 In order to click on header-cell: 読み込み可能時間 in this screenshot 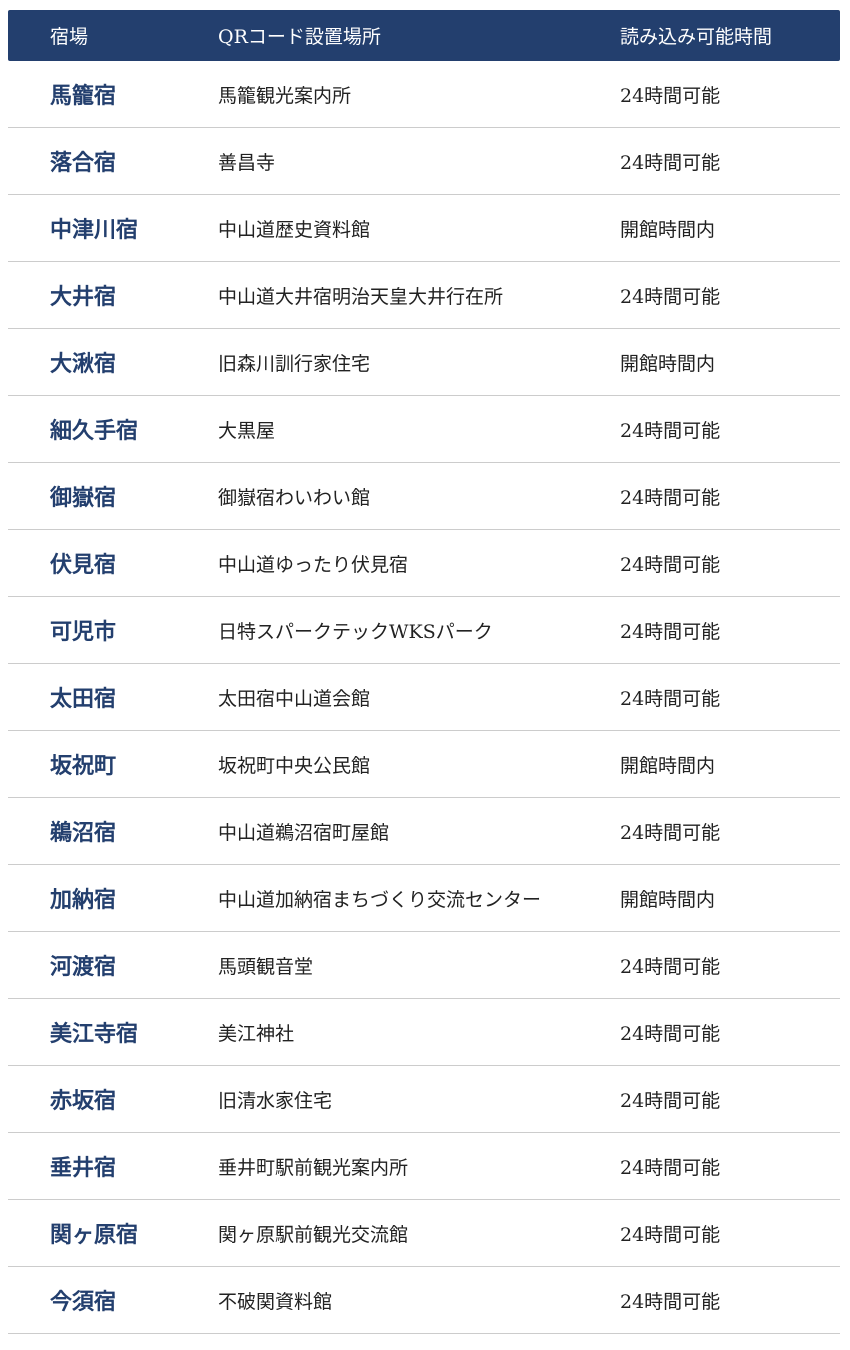, I will do `click(696, 37)`.